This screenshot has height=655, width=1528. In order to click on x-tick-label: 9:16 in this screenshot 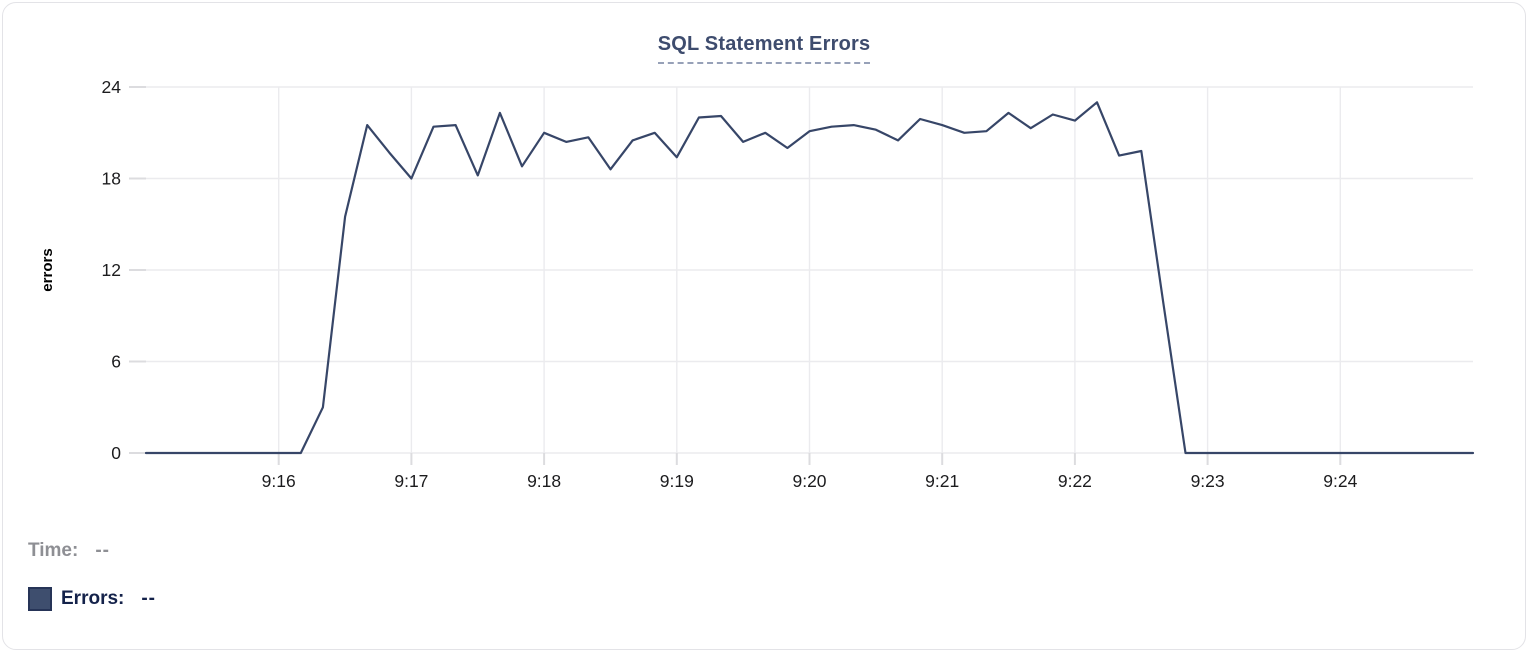, I will do `click(279, 481)`.